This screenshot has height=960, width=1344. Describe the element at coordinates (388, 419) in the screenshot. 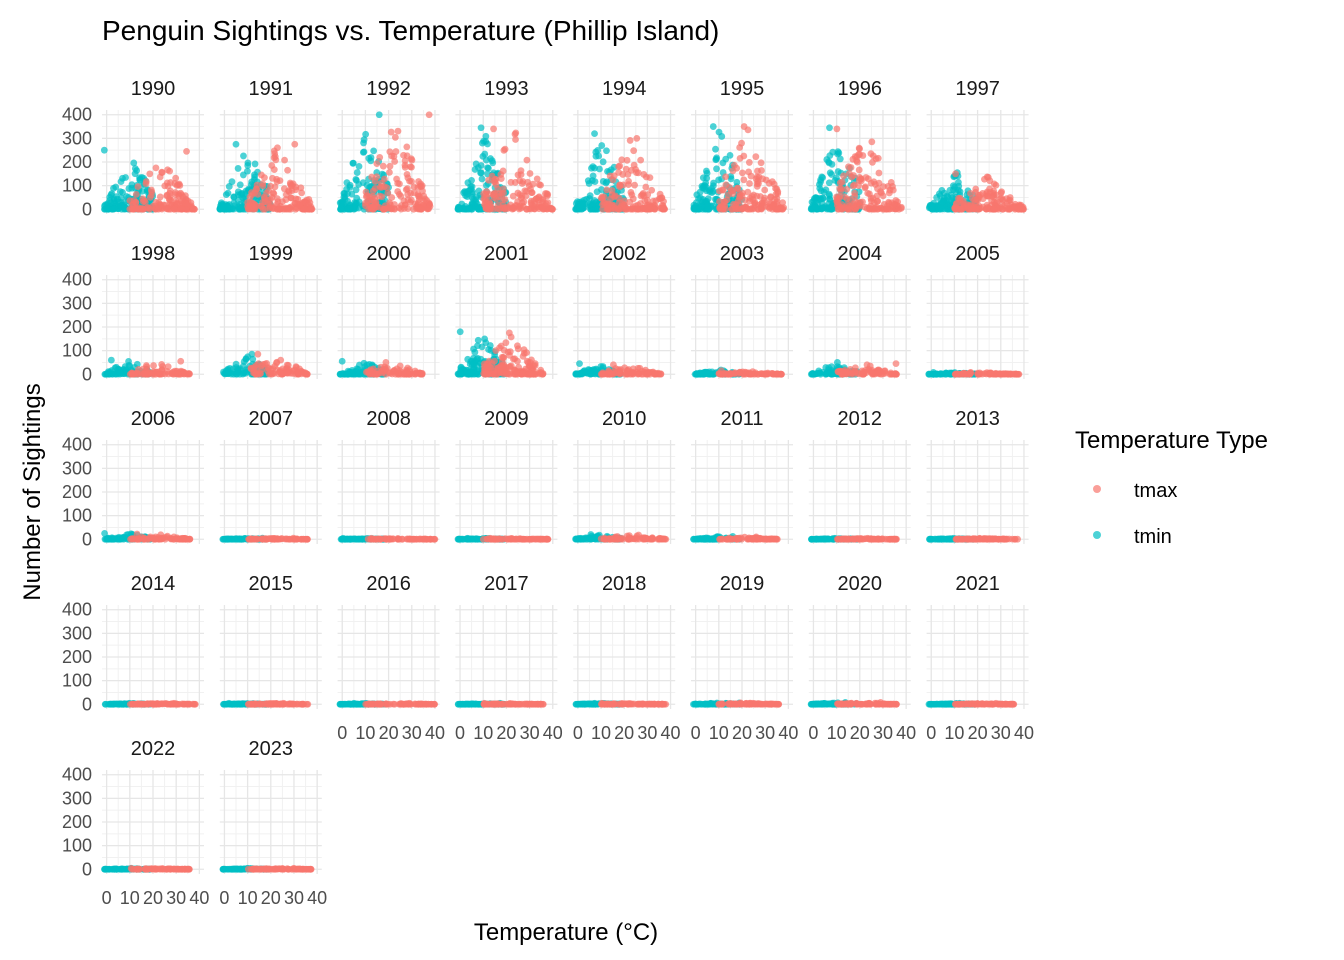

I see `facet-label: 2008` at that location.